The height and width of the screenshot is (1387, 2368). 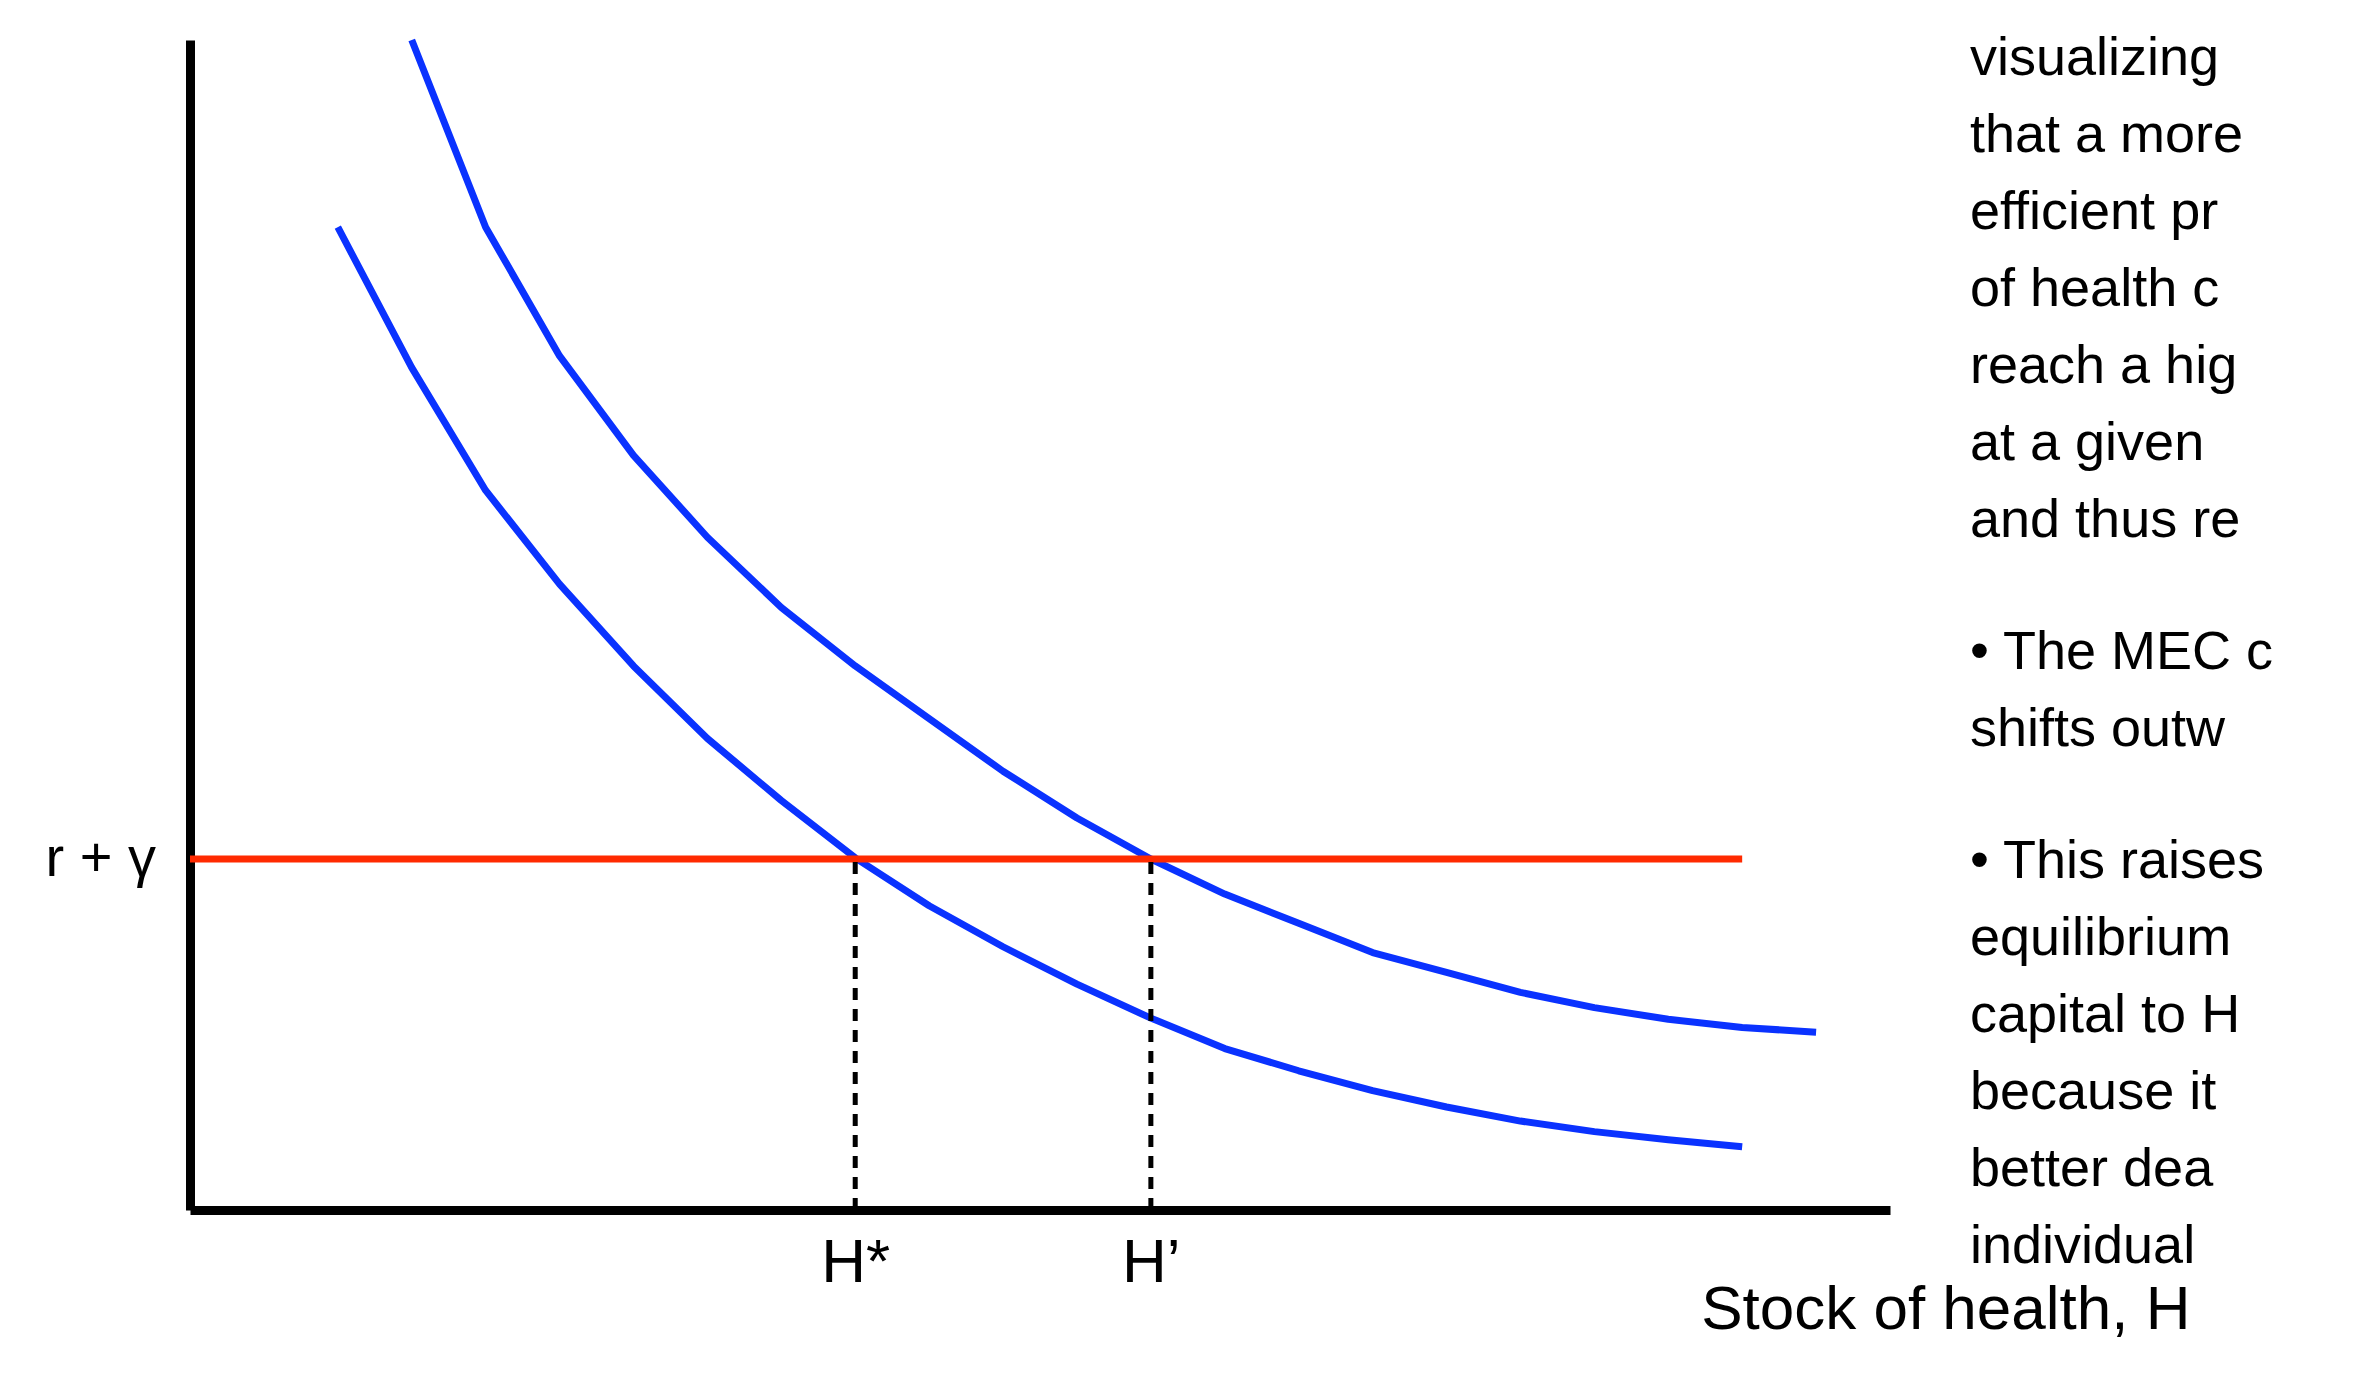 I want to click on x-tick-label: H*, so click(x=856, y=1260).